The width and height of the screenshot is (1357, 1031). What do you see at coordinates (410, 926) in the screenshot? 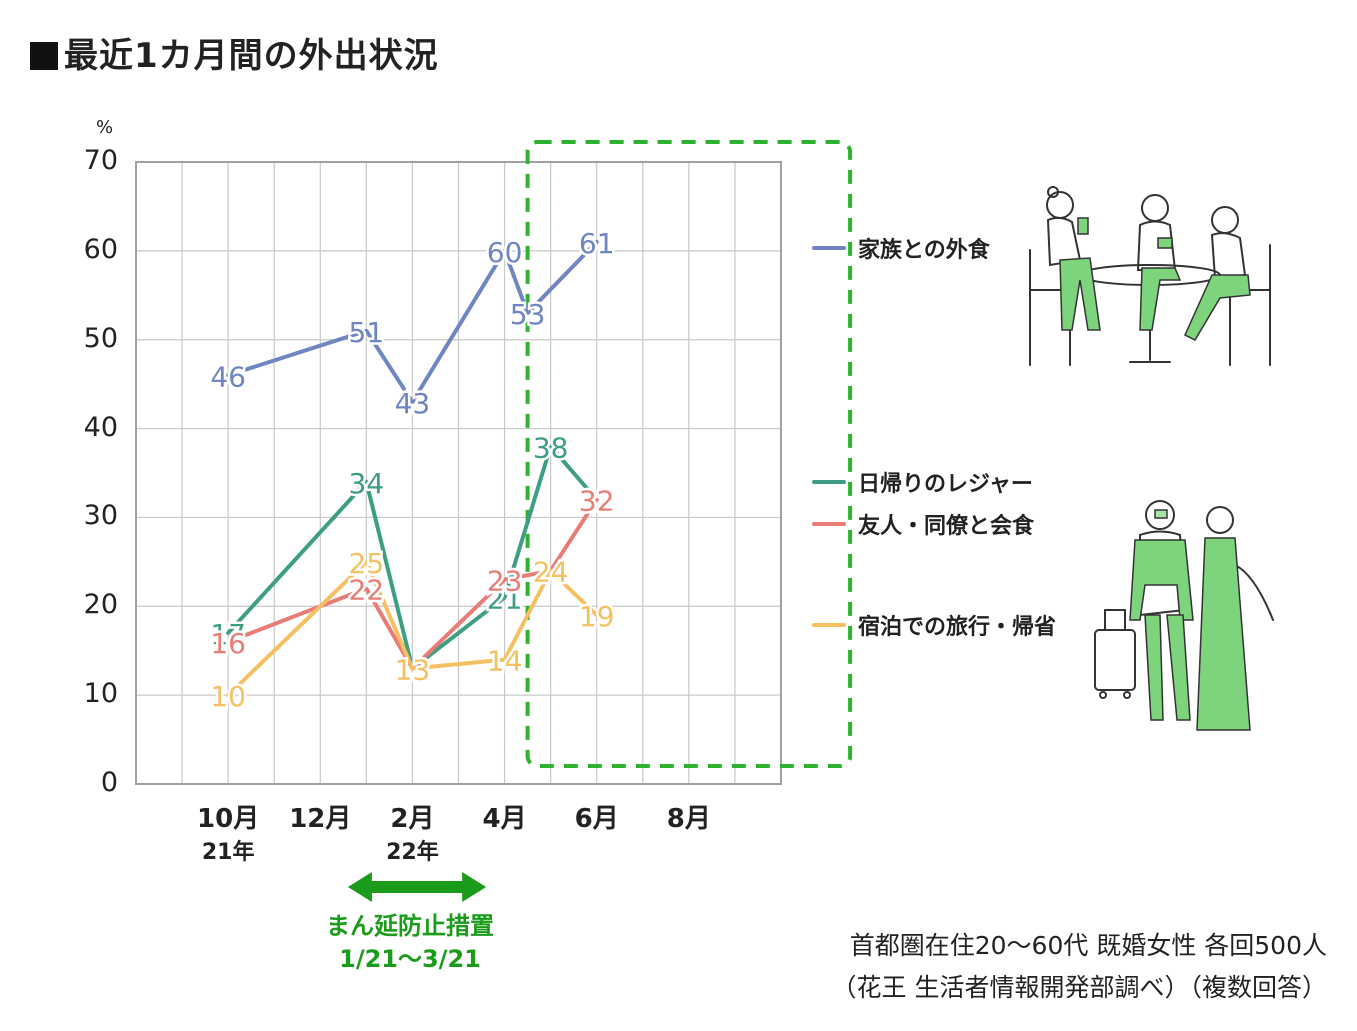
I see `period-name: まん延防止措置` at bounding box center [410, 926].